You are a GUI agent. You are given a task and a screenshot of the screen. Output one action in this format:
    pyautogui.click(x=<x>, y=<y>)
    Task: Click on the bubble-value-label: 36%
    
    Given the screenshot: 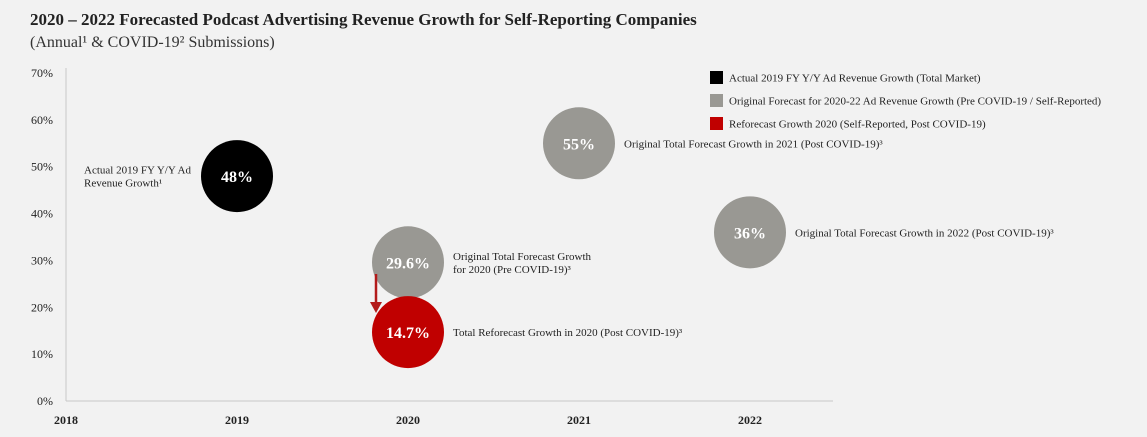 What is the action you would take?
    pyautogui.click(x=750, y=233)
    